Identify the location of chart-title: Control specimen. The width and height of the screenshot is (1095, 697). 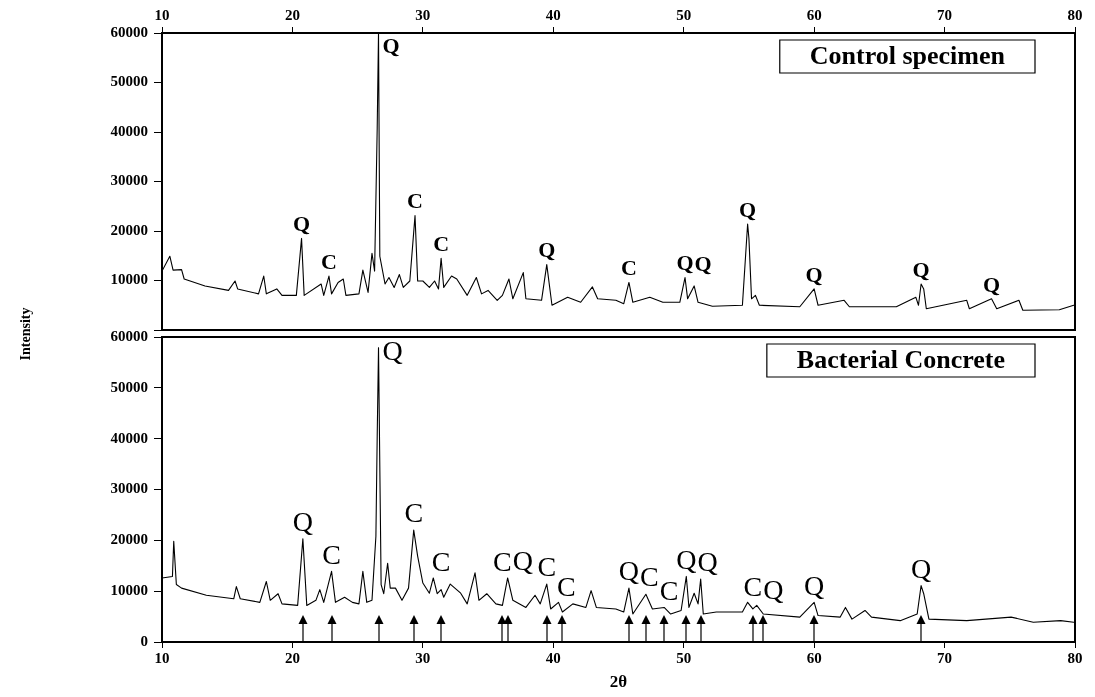
(907, 56).